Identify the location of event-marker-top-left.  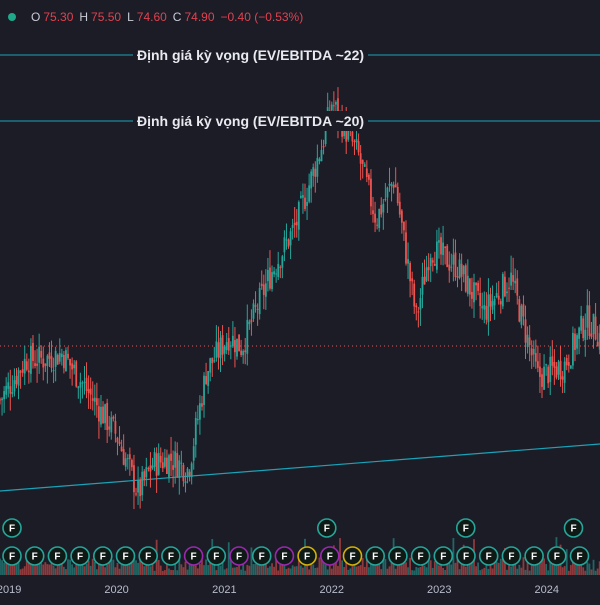
(12, 528).